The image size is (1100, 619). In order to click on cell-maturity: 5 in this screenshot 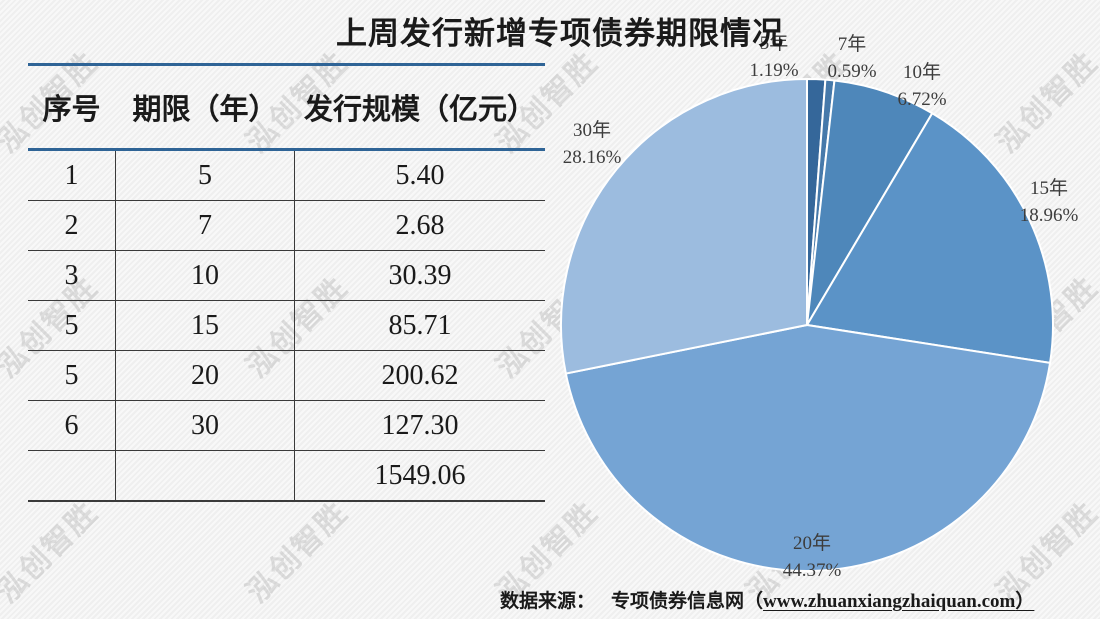, I will do `click(205, 175)`.